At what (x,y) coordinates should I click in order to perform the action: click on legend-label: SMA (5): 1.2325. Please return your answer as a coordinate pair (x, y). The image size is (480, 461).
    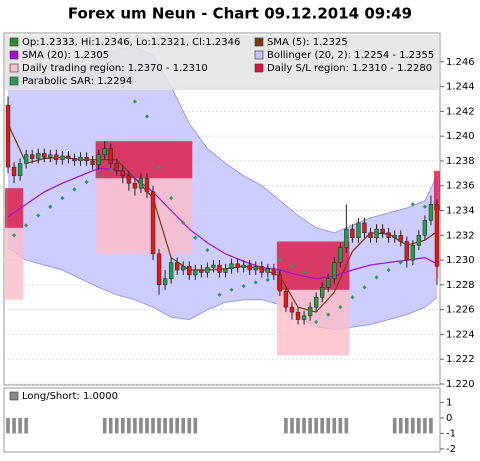
    Looking at the image, I should click on (307, 42).